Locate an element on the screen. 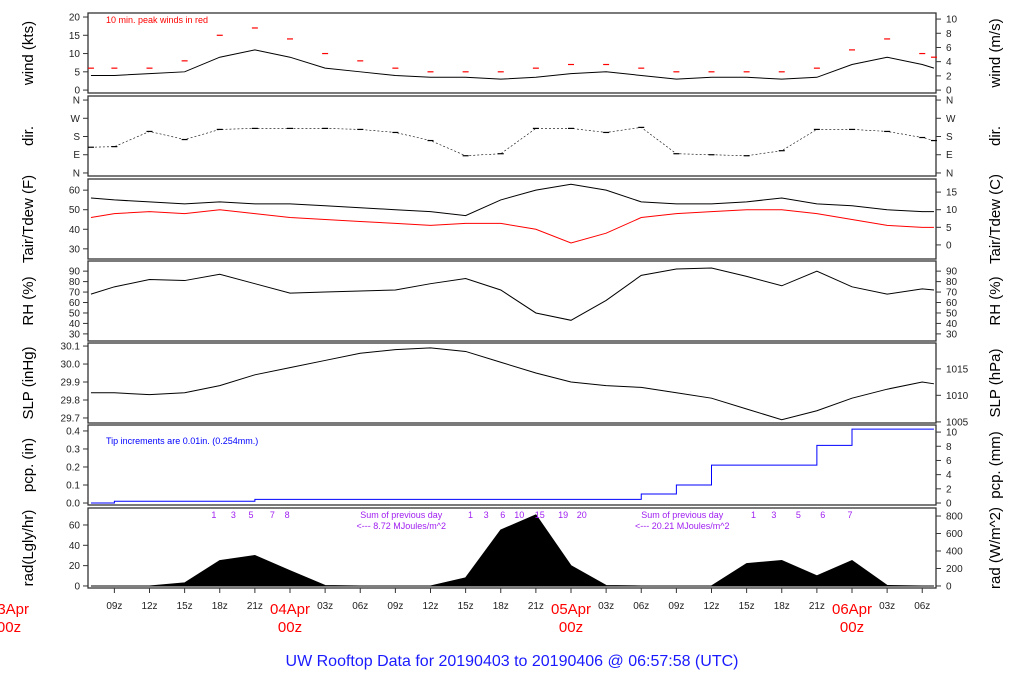 This screenshot has width=1024, height=700. series-pcp is located at coordinates (512, 466).